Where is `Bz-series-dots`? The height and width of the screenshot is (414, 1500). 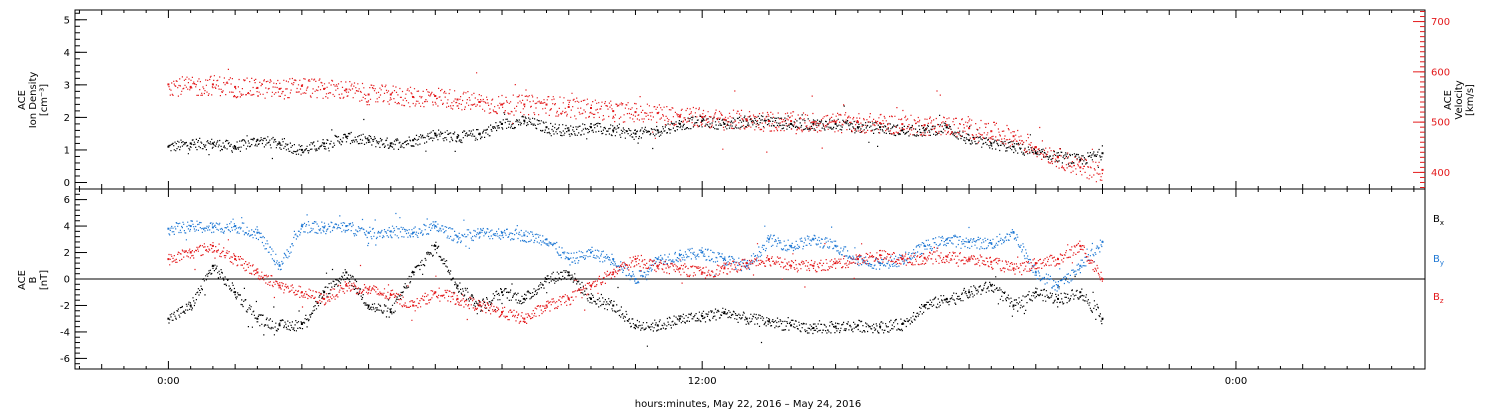 Bz-series-dots is located at coordinates (635, 281).